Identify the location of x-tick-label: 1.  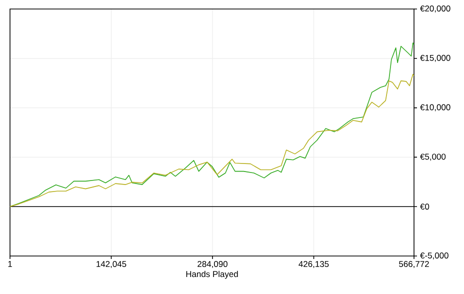
(10, 264).